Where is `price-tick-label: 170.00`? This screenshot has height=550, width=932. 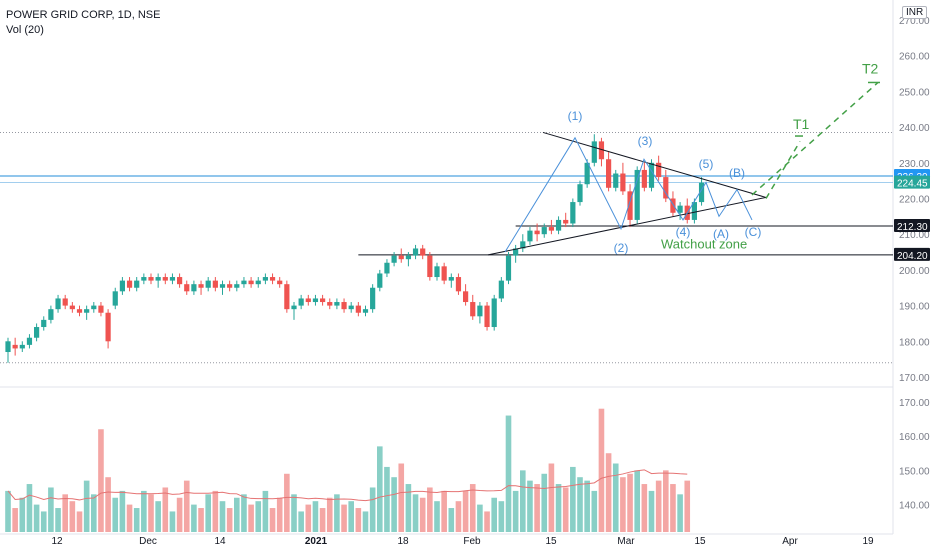
price-tick-label: 170.00 is located at coordinates (914, 378).